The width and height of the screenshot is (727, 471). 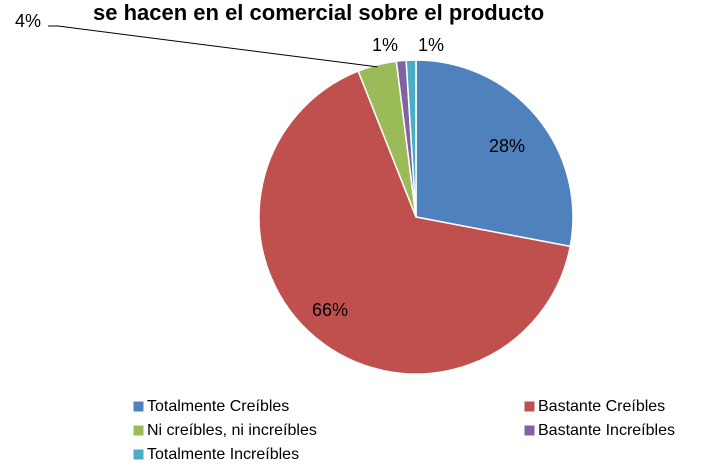 I want to click on legend-label: Totalmente Creíbles, so click(x=218, y=406).